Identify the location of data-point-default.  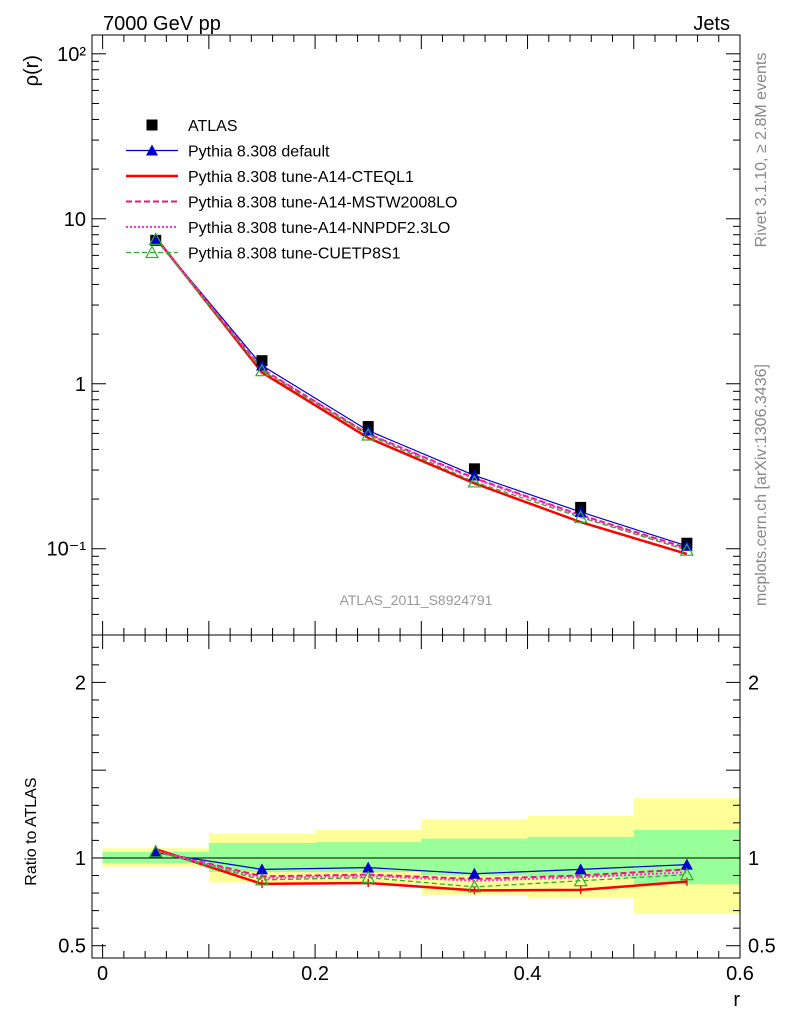
(155, 238).